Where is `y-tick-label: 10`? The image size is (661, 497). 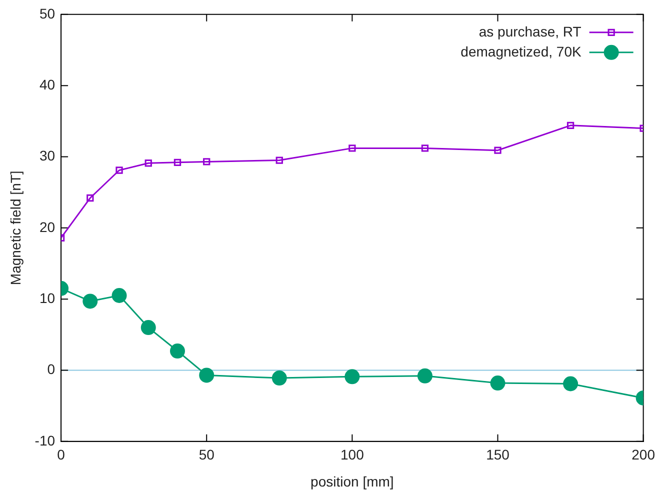 y-tick-label: 10 is located at coordinates (47, 298).